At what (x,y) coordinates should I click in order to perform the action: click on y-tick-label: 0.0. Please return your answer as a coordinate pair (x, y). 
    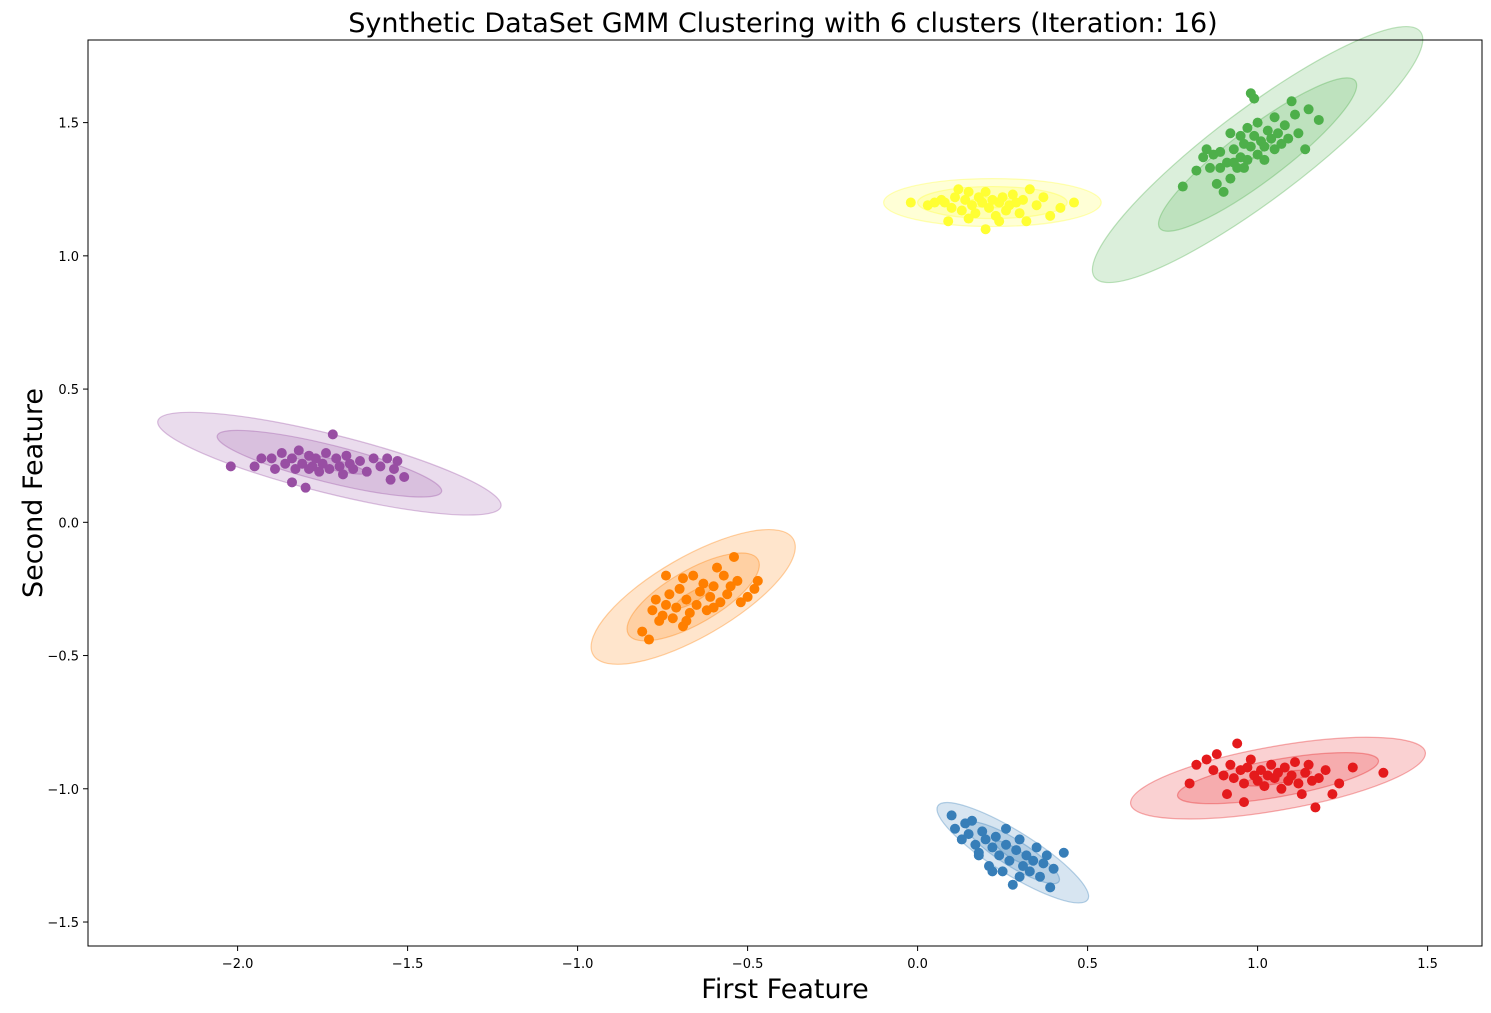
    Looking at the image, I should click on (68, 523).